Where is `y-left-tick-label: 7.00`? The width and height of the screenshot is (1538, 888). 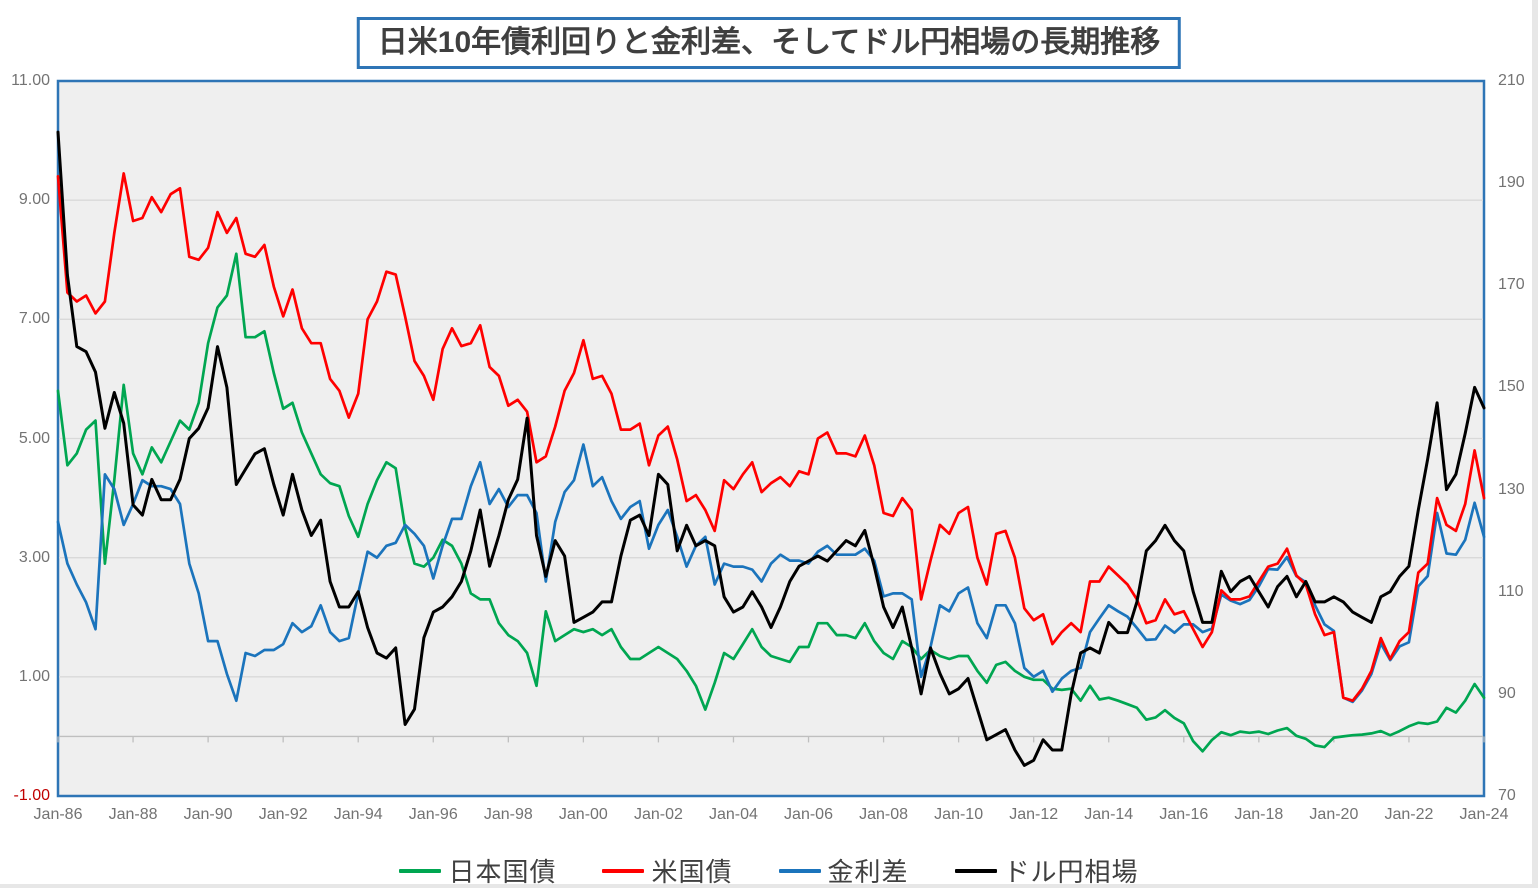
y-left-tick-label: 7.00 is located at coordinates (34, 319).